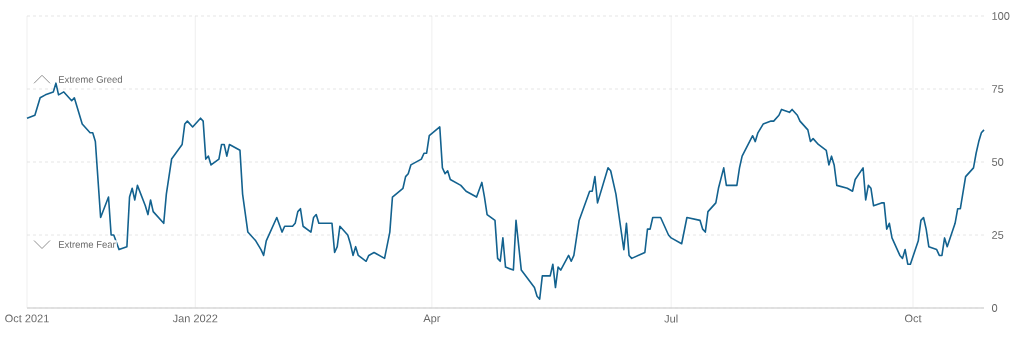 The image size is (1023, 346). What do you see at coordinates (998, 235) in the screenshot?
I see `y-tick-label: 25` at bounding box center [998, 235].